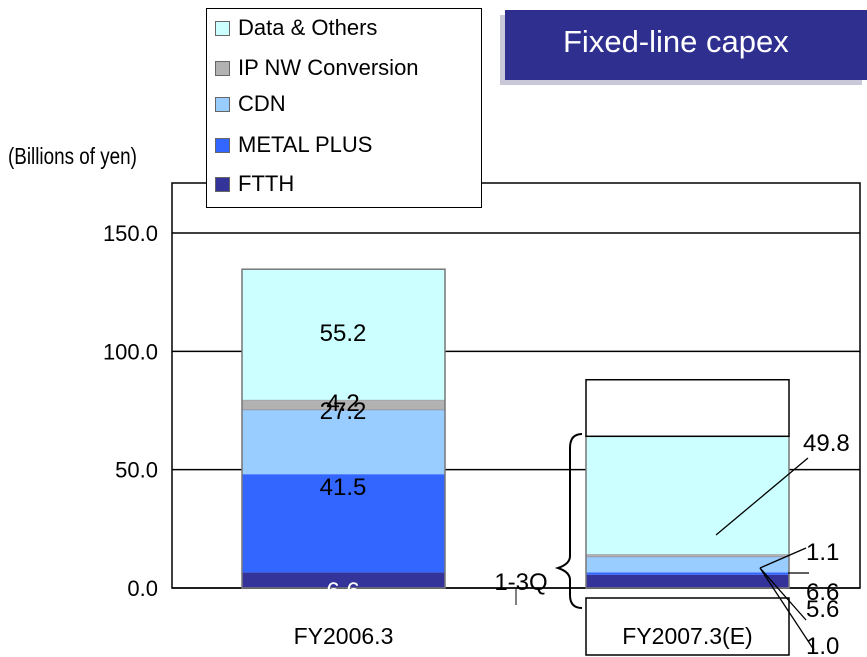  Describe the element at coordinates (687, 636) in the screenshot. I see `x-category-label: FY2007.3(E)` at that location.